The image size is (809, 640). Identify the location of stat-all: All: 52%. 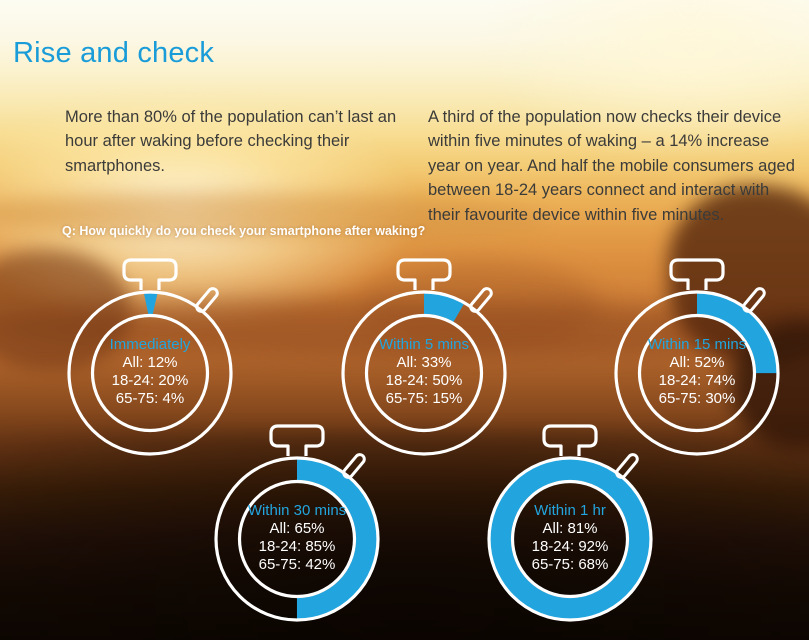
(697, 362).